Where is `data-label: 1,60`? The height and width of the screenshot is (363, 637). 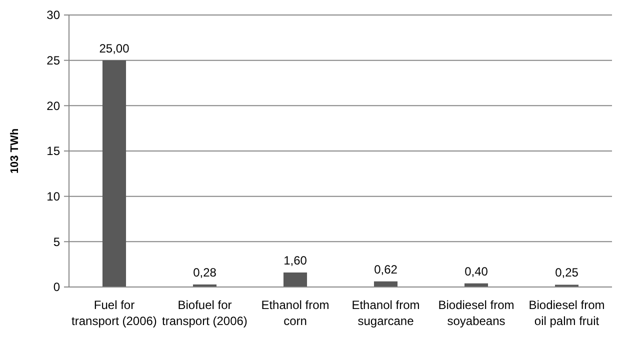
data-label: 1,60 is located at coordinates (296, 260).